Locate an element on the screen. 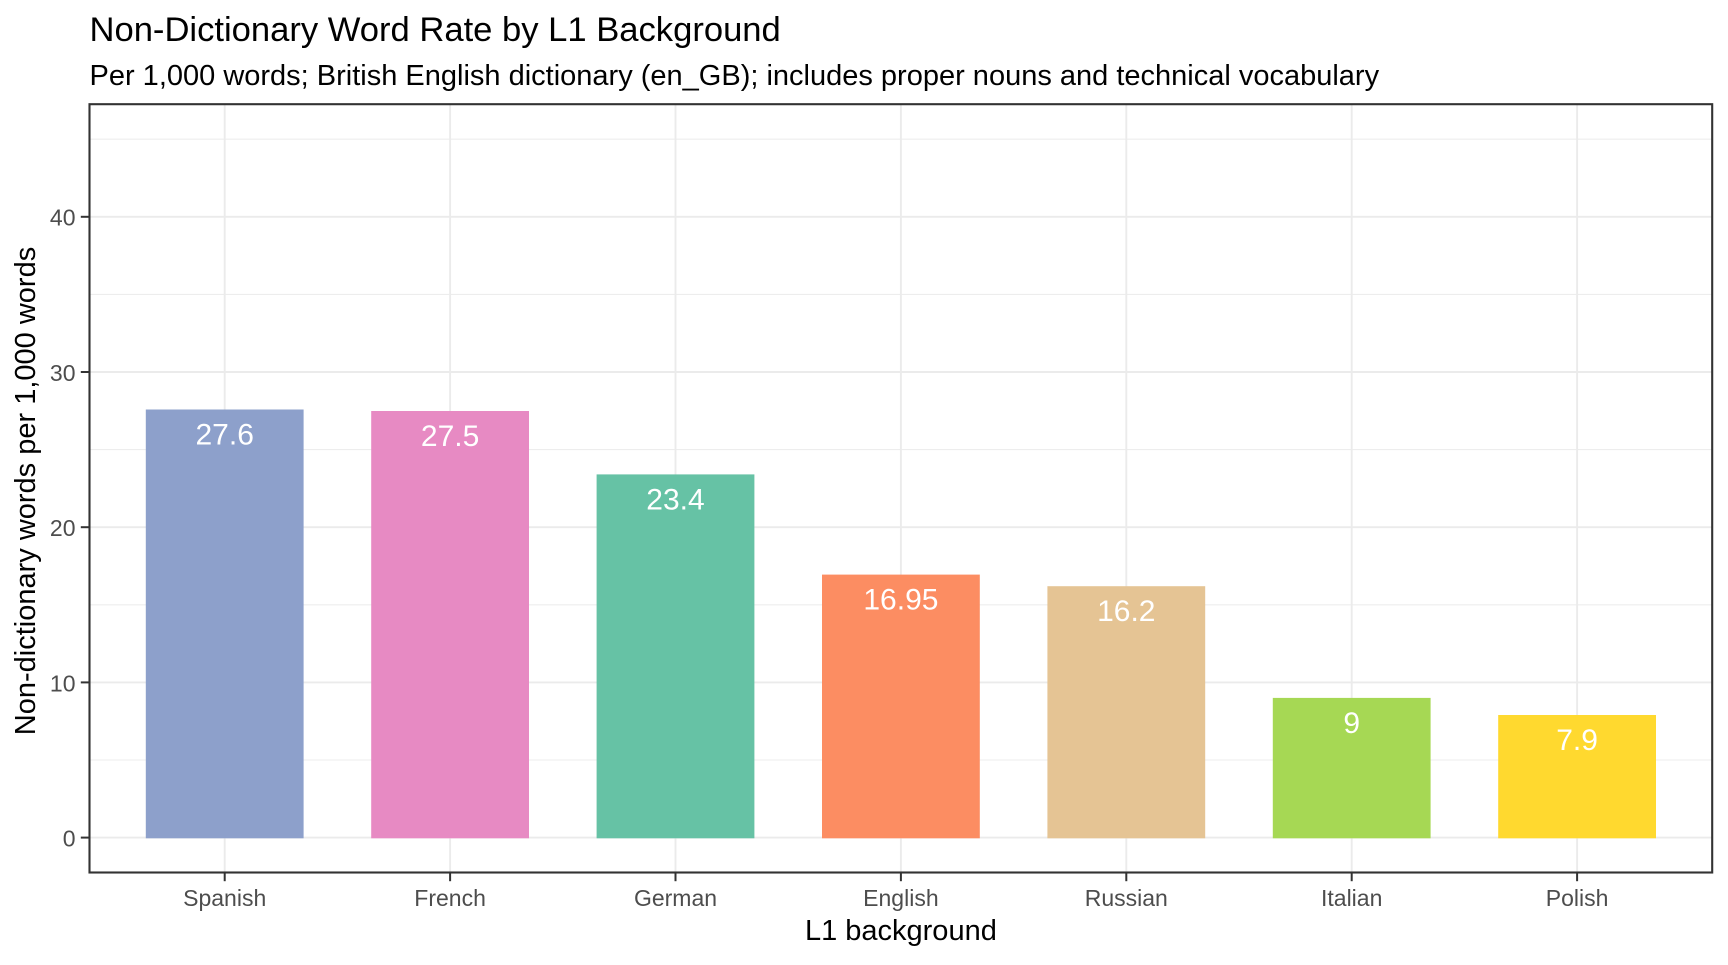  svg-text:Non-dictionary words per 1,000: Non-dictionary words per 1,000 words is located at coordinates (26, 491).